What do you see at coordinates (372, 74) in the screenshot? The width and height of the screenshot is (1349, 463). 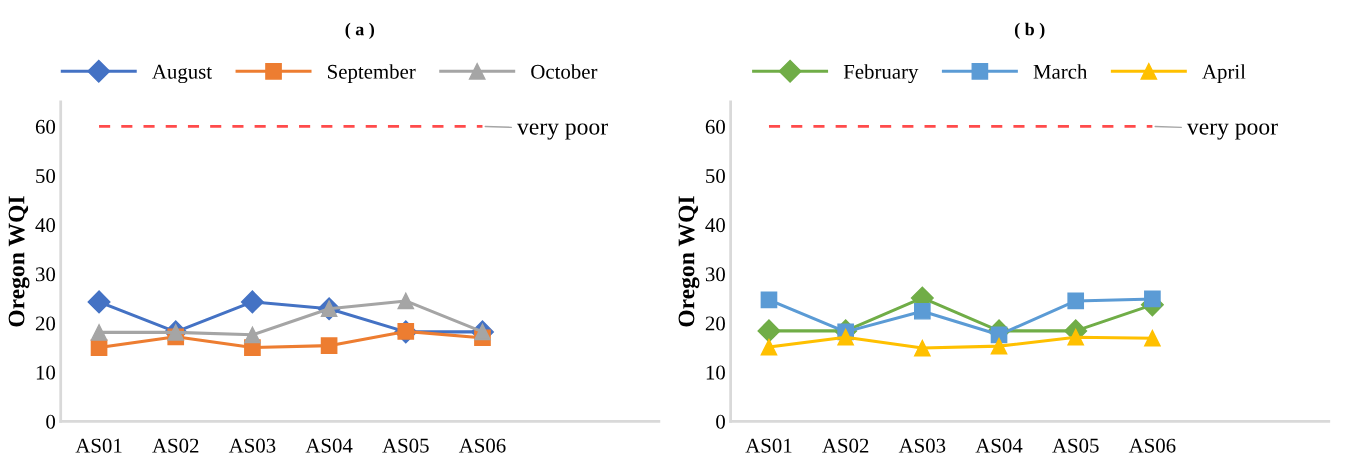 I see `legend-label: September` at bounding box center [372, 74].